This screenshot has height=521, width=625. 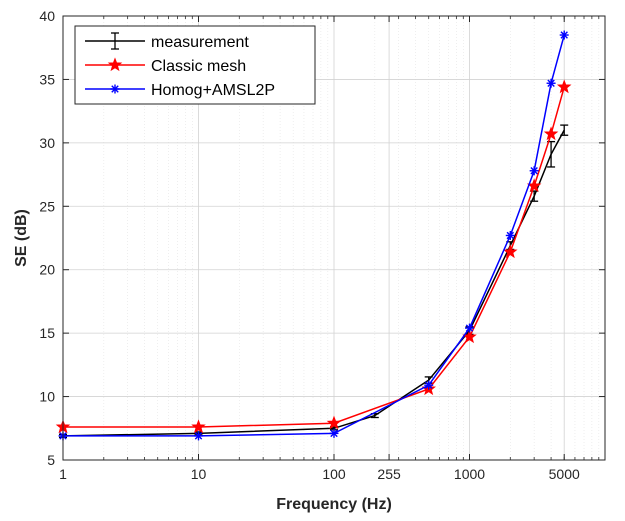 What do you see at coordinates (47, 79) in the screenshot?
I see `y-tick-label: 35` at bounding box center [47, 79].